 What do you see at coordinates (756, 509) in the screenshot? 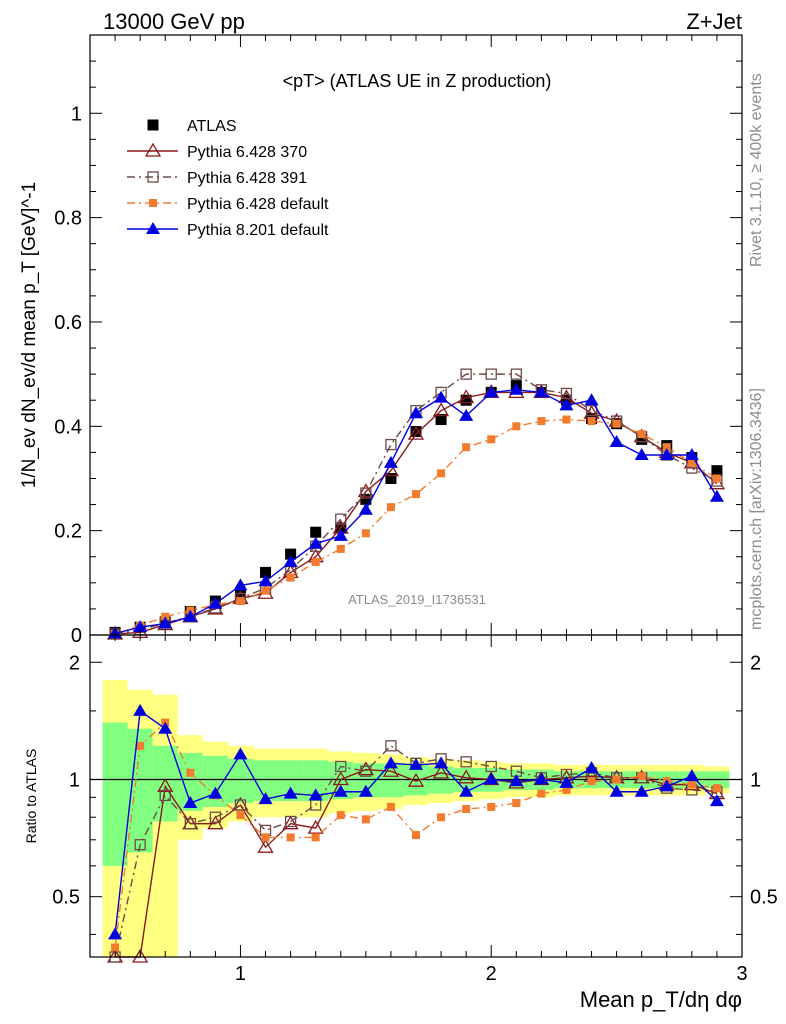
I see `side-annotation-bottom: mcplots.cern.ch [arXiv:1306.3436]` at bounding box center [756, 509].